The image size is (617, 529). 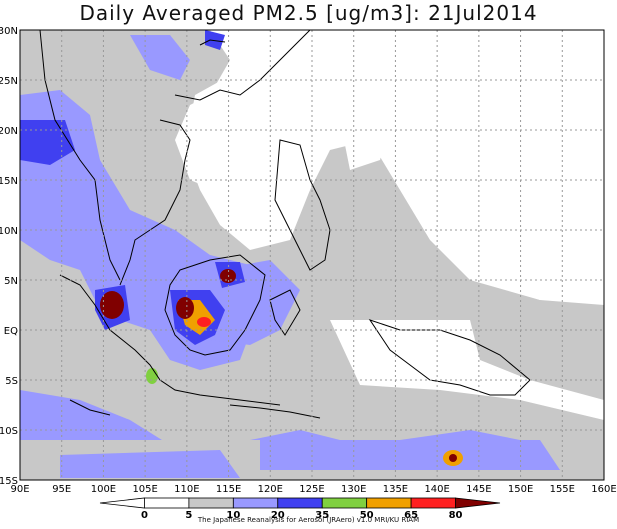 I want to click on colorbar-label: 80, so click(x=456, y=515).